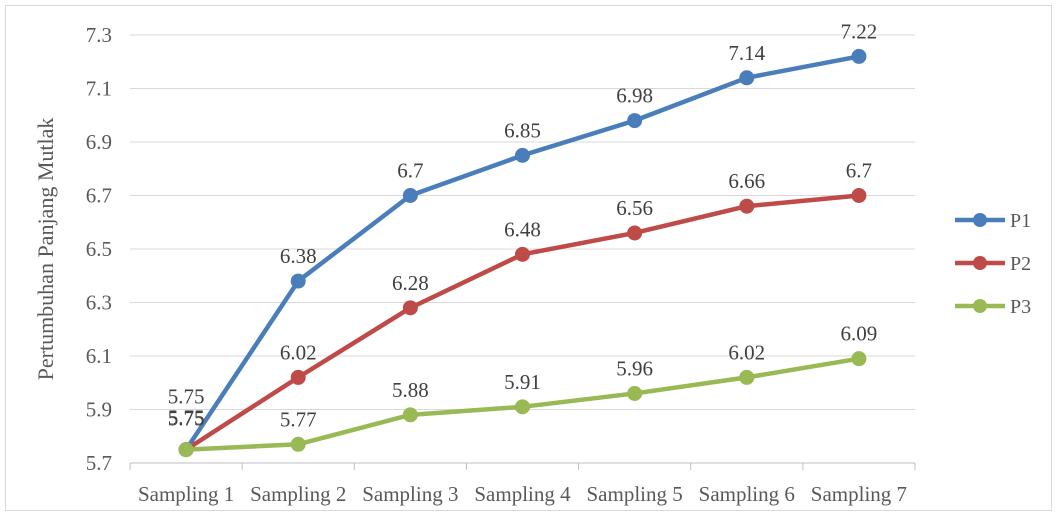 The height and width of the screenshot is (517, 1059). I want to click on data-label: 6.48, so click(522, 229).